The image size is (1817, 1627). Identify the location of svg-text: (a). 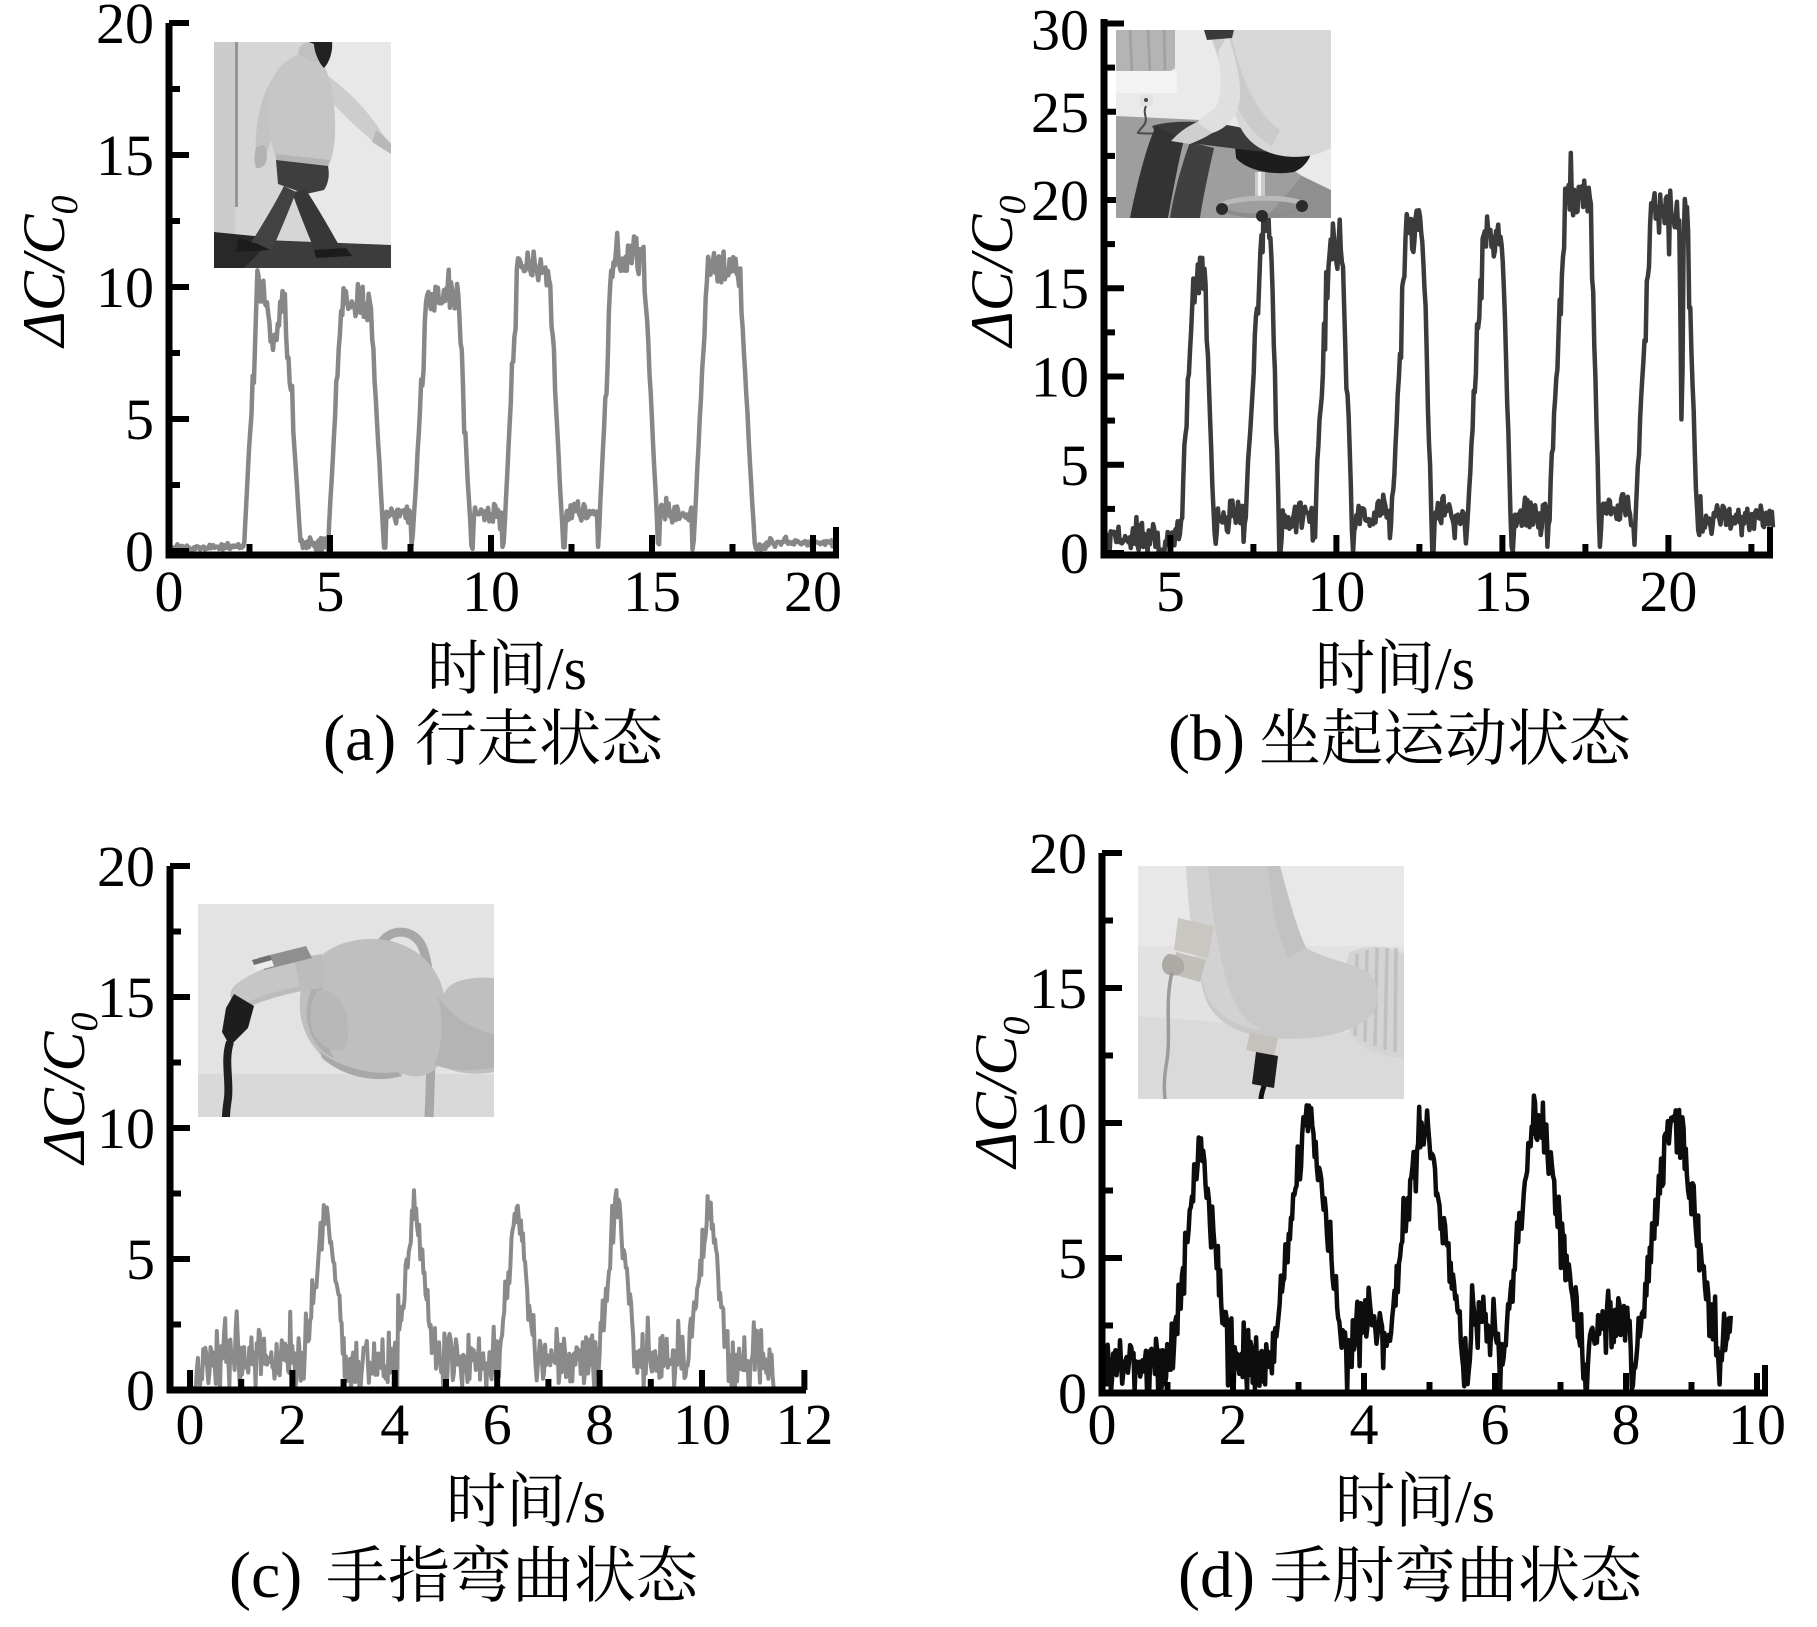
(359, 738).